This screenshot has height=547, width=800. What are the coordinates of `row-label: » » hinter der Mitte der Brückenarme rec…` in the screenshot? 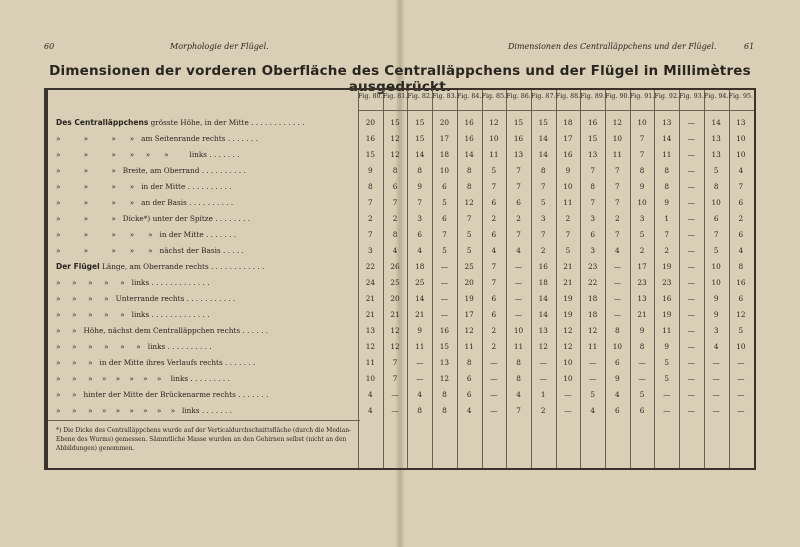 It's located at (206, 394).